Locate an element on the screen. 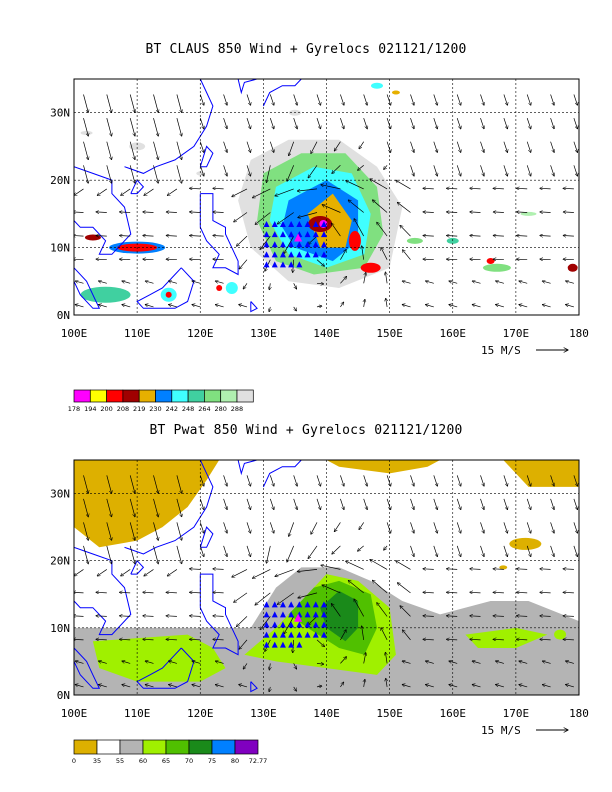  x-tick-label: 100E is located at coordinates (74, 333).